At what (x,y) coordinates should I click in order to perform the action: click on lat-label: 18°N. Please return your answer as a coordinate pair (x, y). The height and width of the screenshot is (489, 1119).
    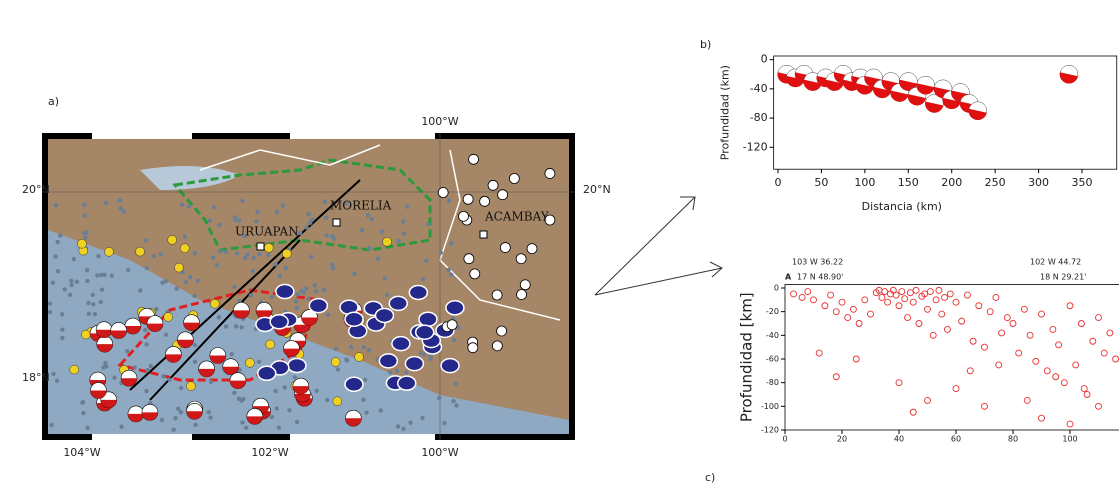
    Looking at the image, I should click on (36, 377).